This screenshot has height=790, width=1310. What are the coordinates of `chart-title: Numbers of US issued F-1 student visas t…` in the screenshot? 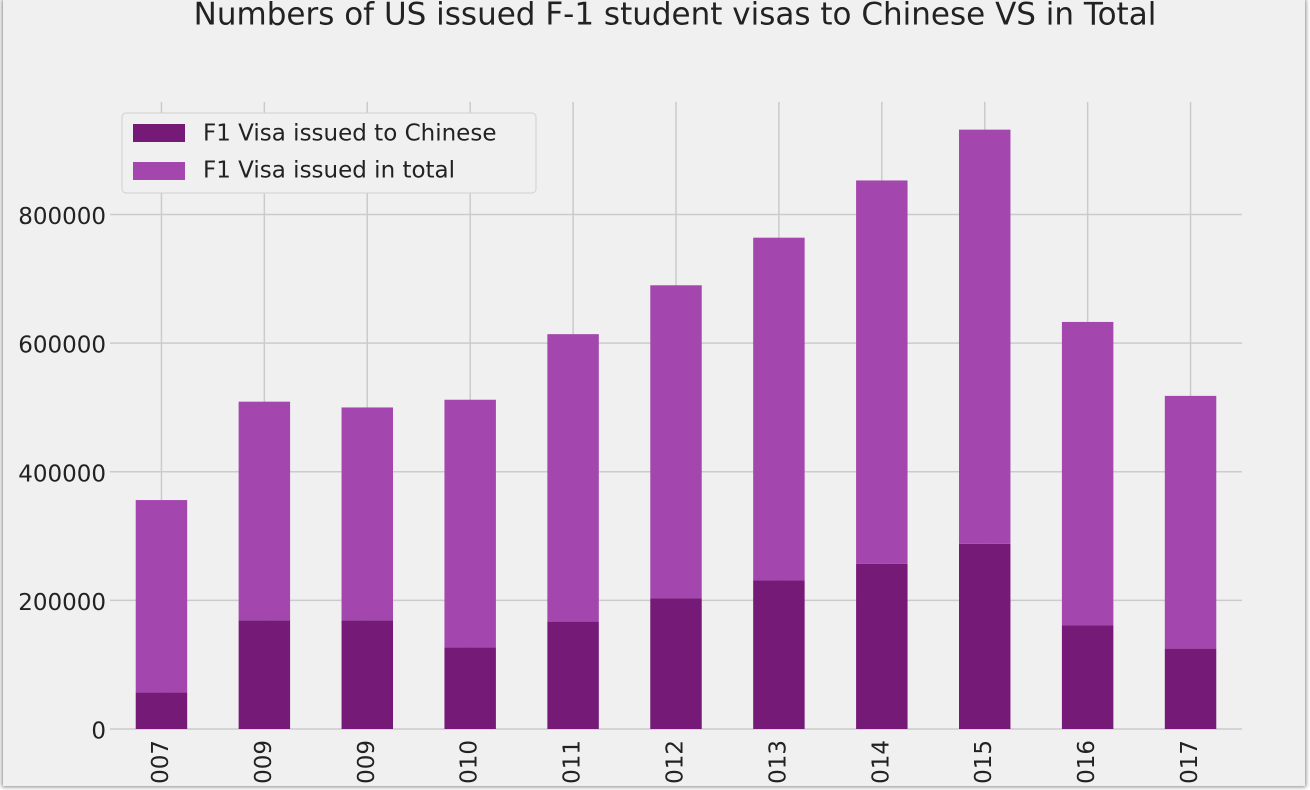 It's located at (675, 16).